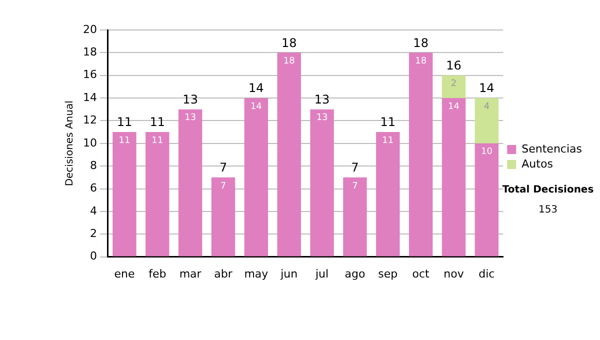  What do you see at coordinates (93, 188) in the screenshot?
I see `y-tick-label: 6` at bounding box center [93, 188].